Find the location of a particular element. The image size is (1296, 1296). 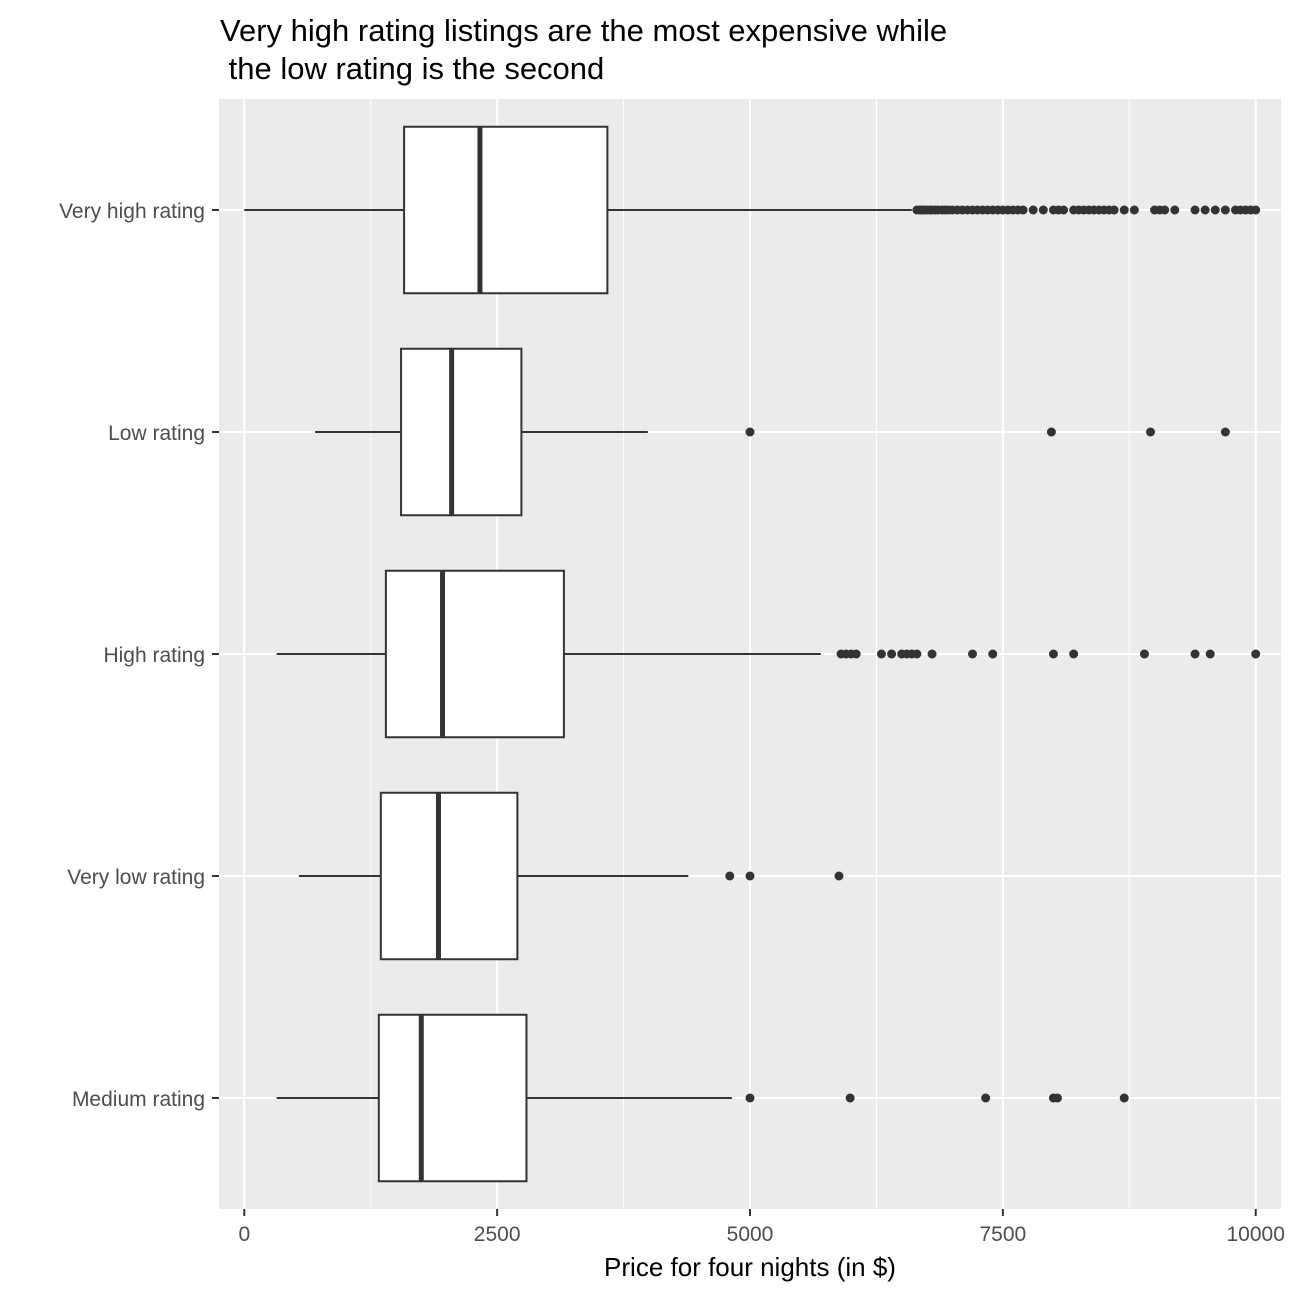

x-tick-label: 0 is located at coordinates (244, 1234).